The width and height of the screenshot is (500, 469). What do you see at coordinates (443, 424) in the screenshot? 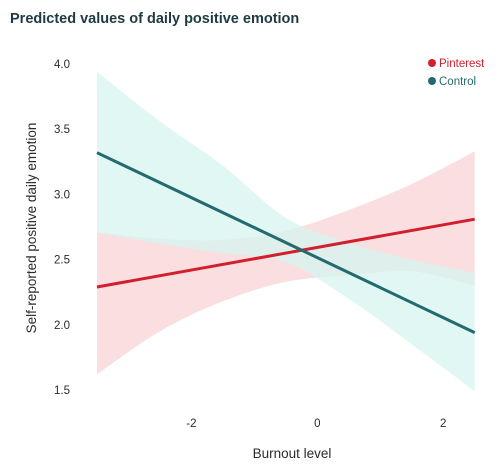
I see `x-tick-label: 2` at bounding box center [443, 424].